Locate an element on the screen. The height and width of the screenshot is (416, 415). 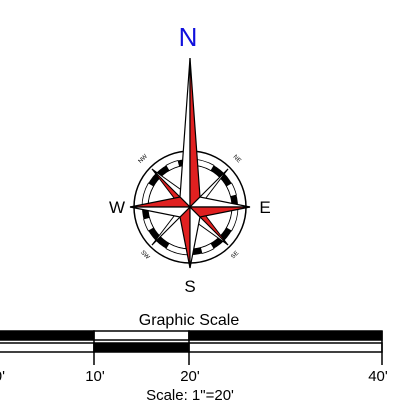
east-point-bottom is located at coordinates (219, 212).